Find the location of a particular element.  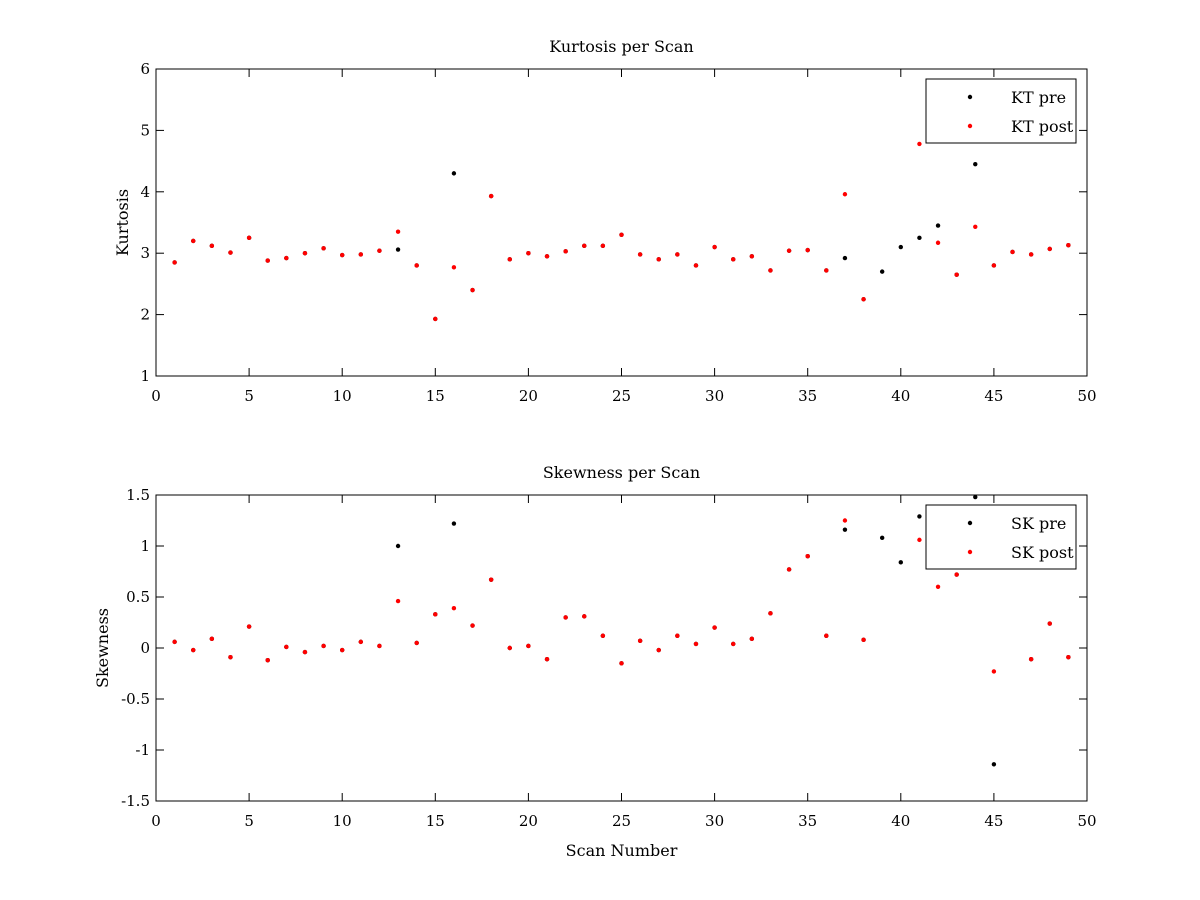

kurtosis-x-tick-label: 40 is located at coordinates (900, 396).